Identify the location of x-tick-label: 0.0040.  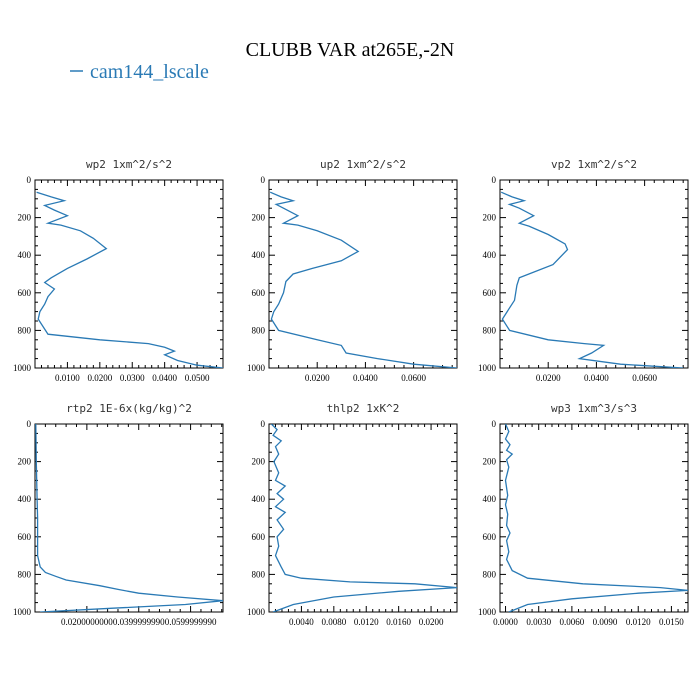
(301, 622).